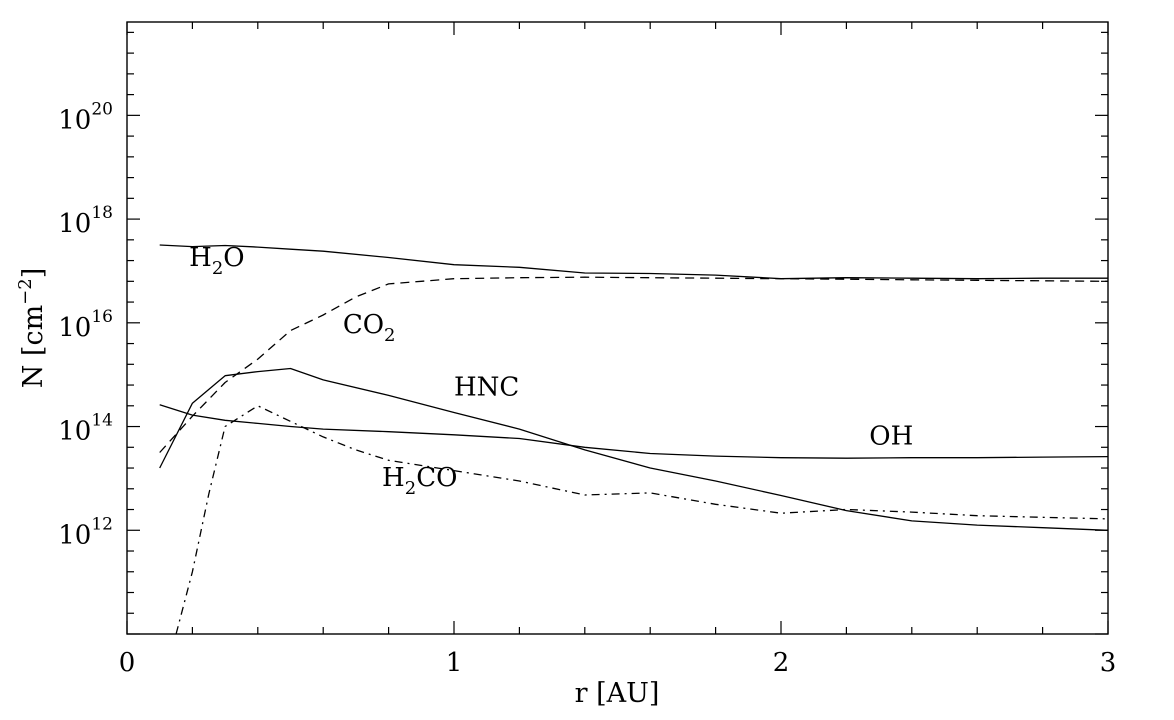 The height and width of the screenshot is (720, 1174). I want to click on series-line-h2o, so click(633, 262).